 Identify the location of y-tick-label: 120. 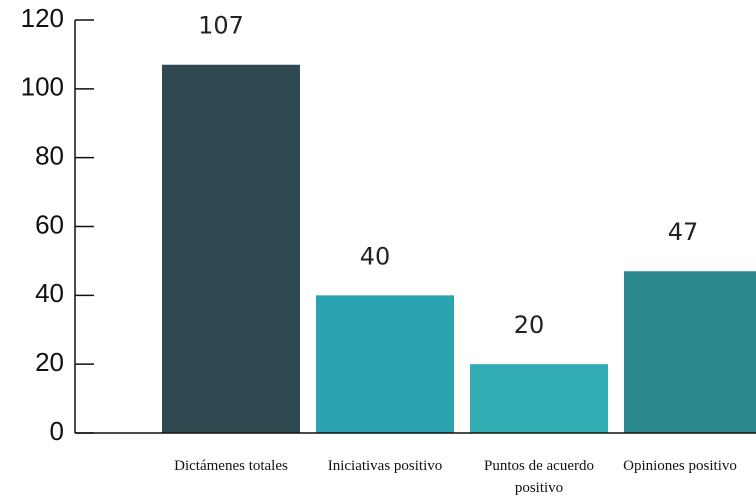
(42, 18).